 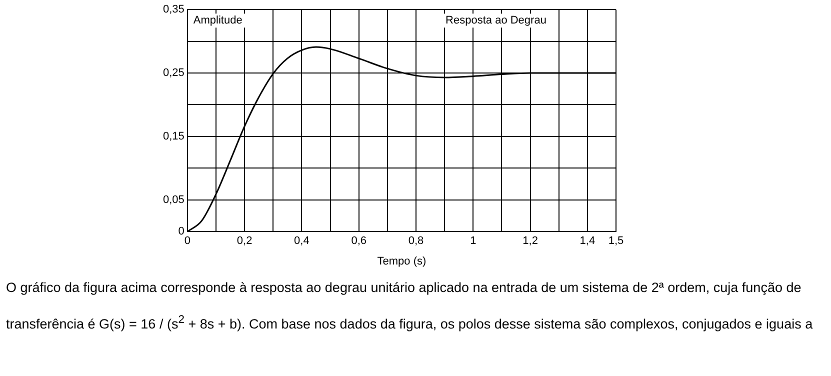 I want to click on y-tick-label: 0,05, so click(x=173, y=200).